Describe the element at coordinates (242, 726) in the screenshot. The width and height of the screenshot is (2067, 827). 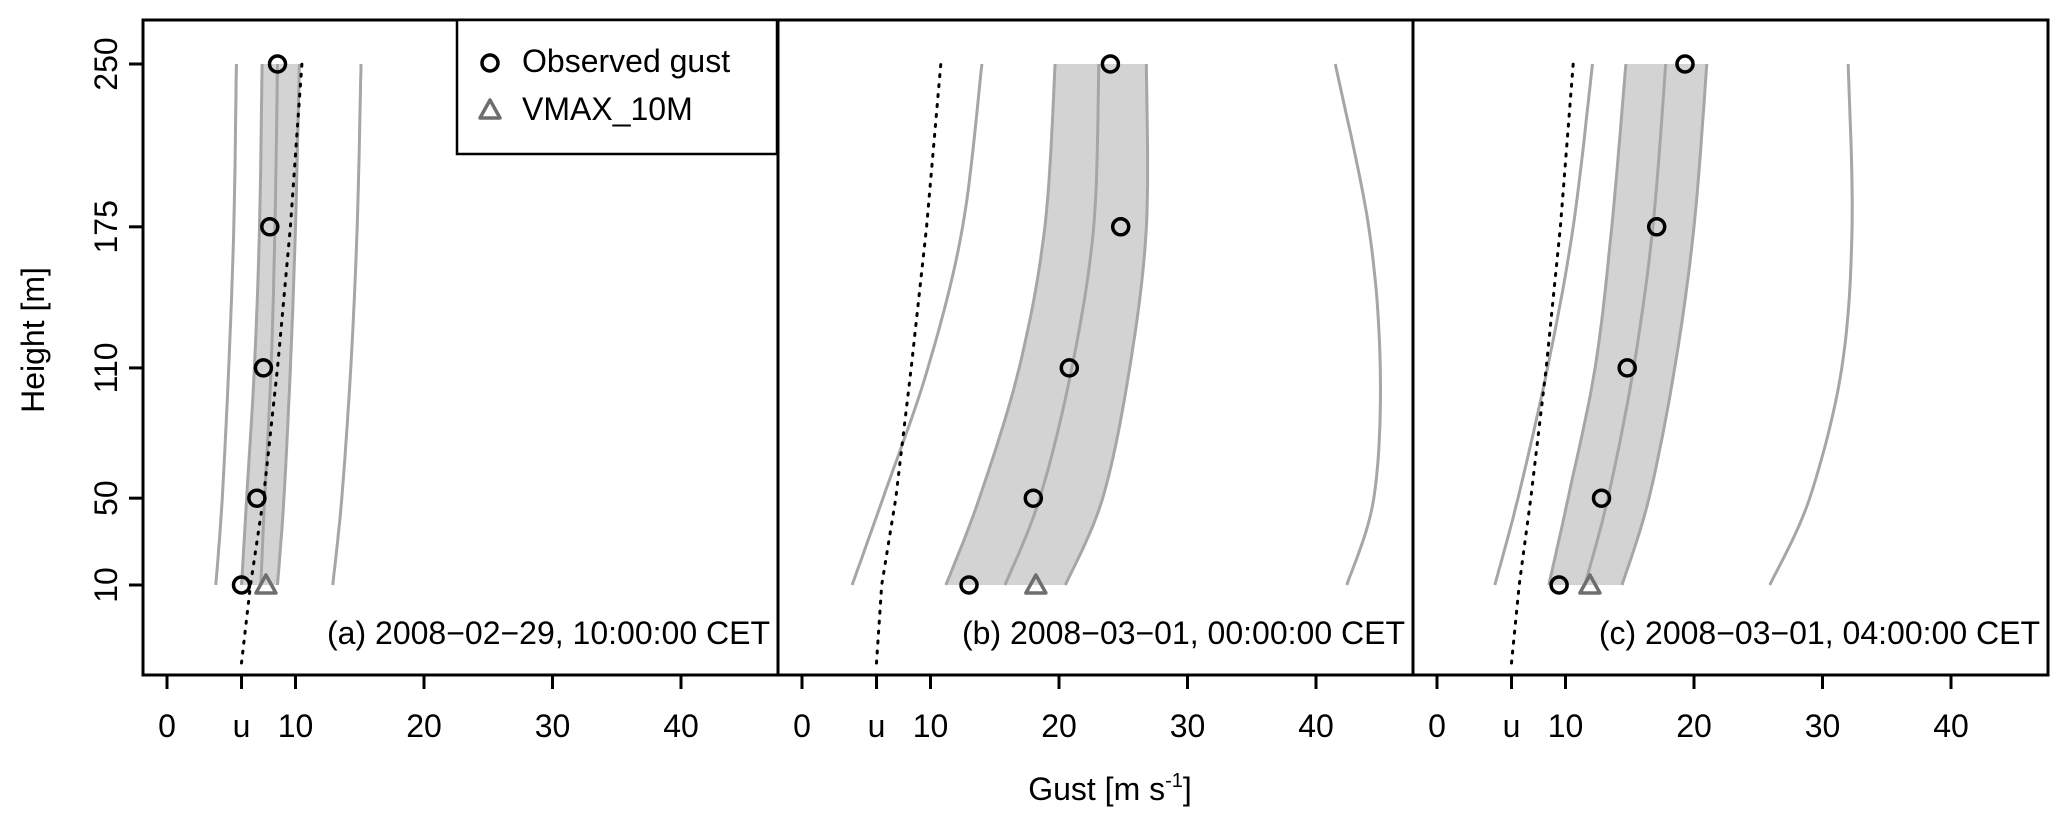
I see `panel-a-u-tick-label: u` at that location.